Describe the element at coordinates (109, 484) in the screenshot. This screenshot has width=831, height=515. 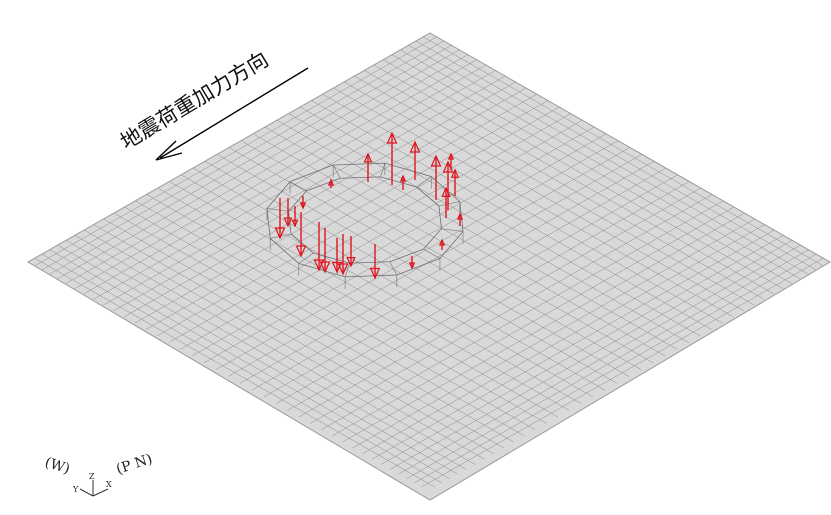
I see `triad-x-label: X` at that location.